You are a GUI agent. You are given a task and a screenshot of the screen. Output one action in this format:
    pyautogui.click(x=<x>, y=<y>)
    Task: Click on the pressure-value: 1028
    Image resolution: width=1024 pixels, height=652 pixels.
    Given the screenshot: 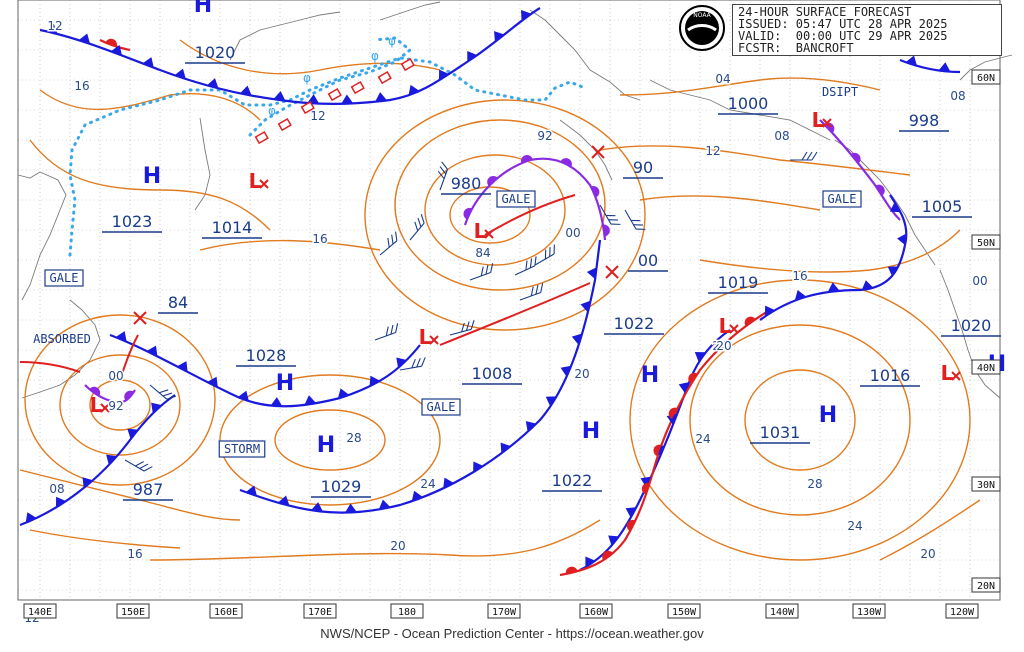 What is the action you would take?
    pyautogui.click(x=266, y=355)
    